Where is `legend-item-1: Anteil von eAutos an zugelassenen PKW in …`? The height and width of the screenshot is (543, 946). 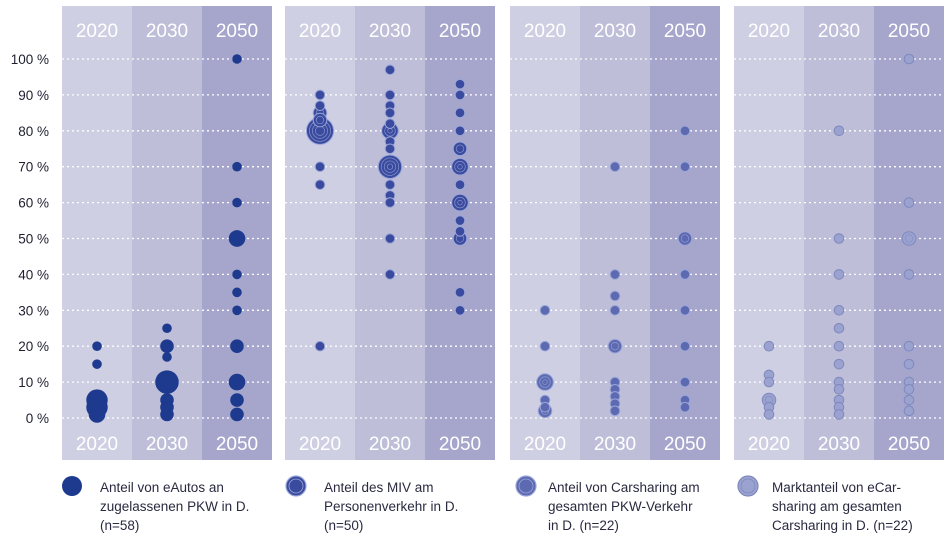
legend-item-1: Anteil von eAutos an zugelassenen PKW in … is located at coordinates (155, 504).